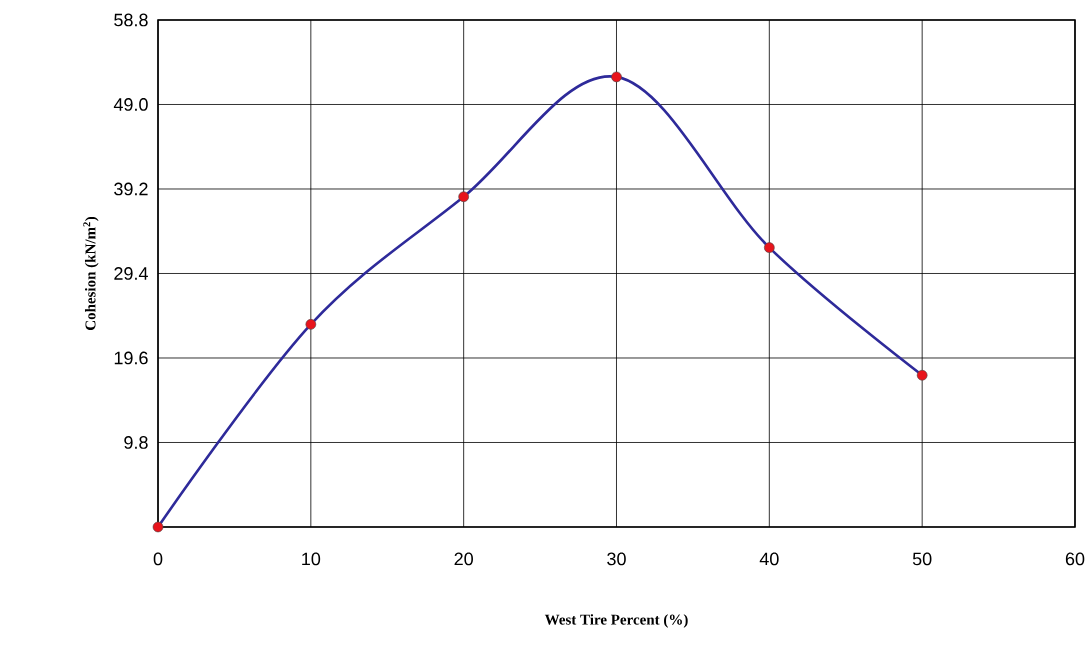 The width and height of the screenshot is (1085, 648). What do you see at coordinates (463, 559) in the screenshot?
I see `x-tick-label: 20` at bounding box center [463, 559].